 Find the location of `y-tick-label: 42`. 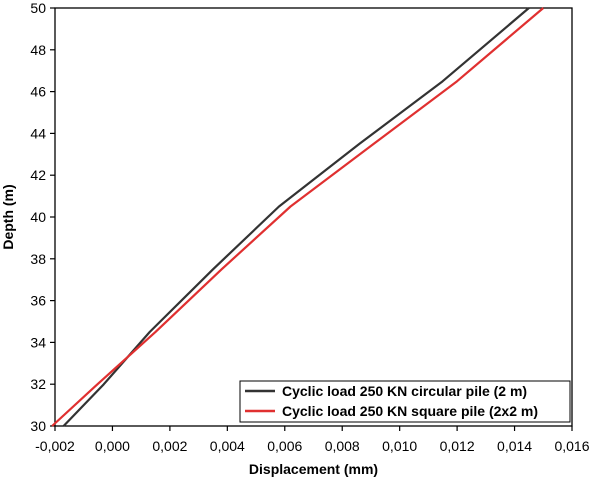

y-tick-label: 42 is located at coordinates (38, 175).